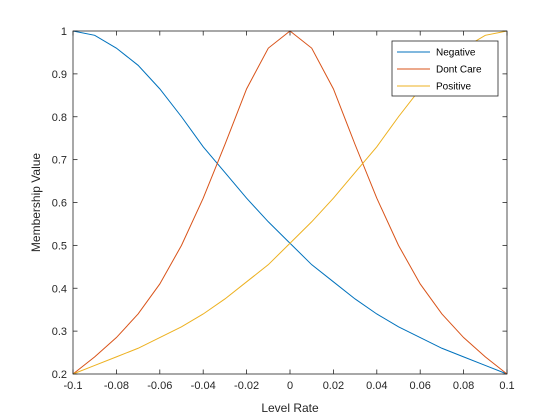  I want to click on x-tick-label: -0.02, so click(246, 386).